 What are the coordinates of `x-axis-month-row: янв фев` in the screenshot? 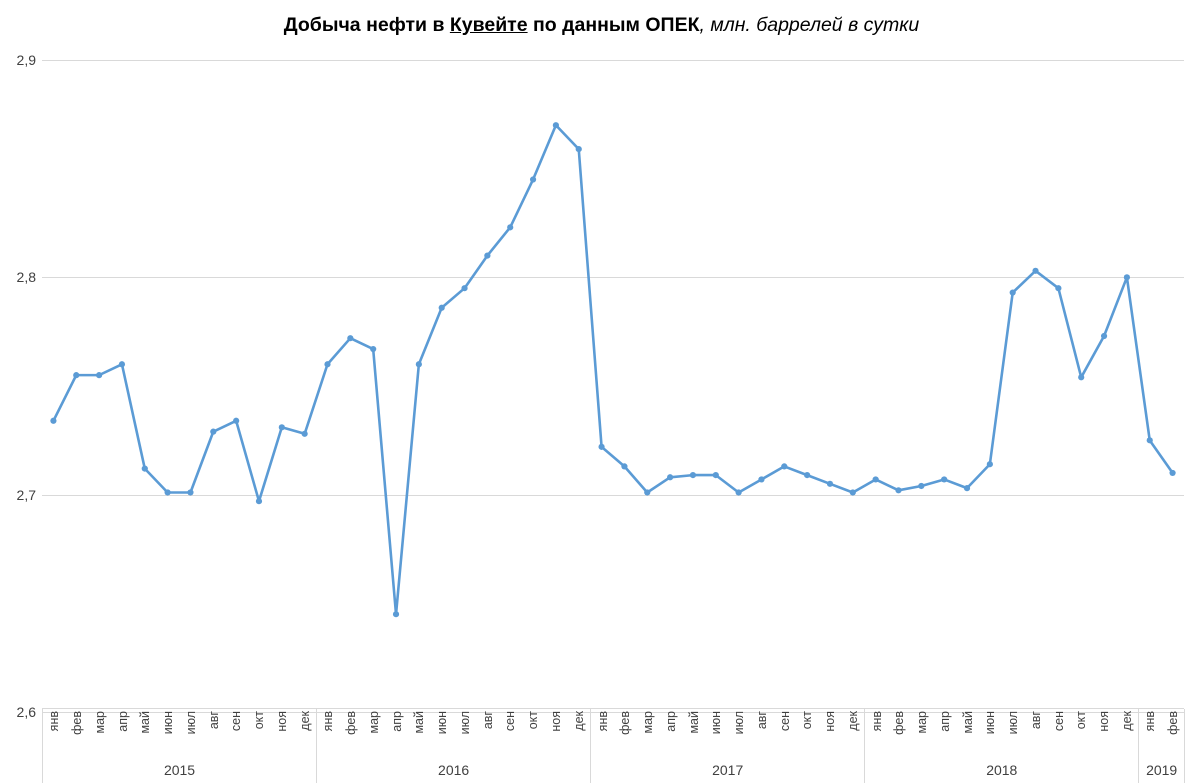 It's located at (1161, 732).